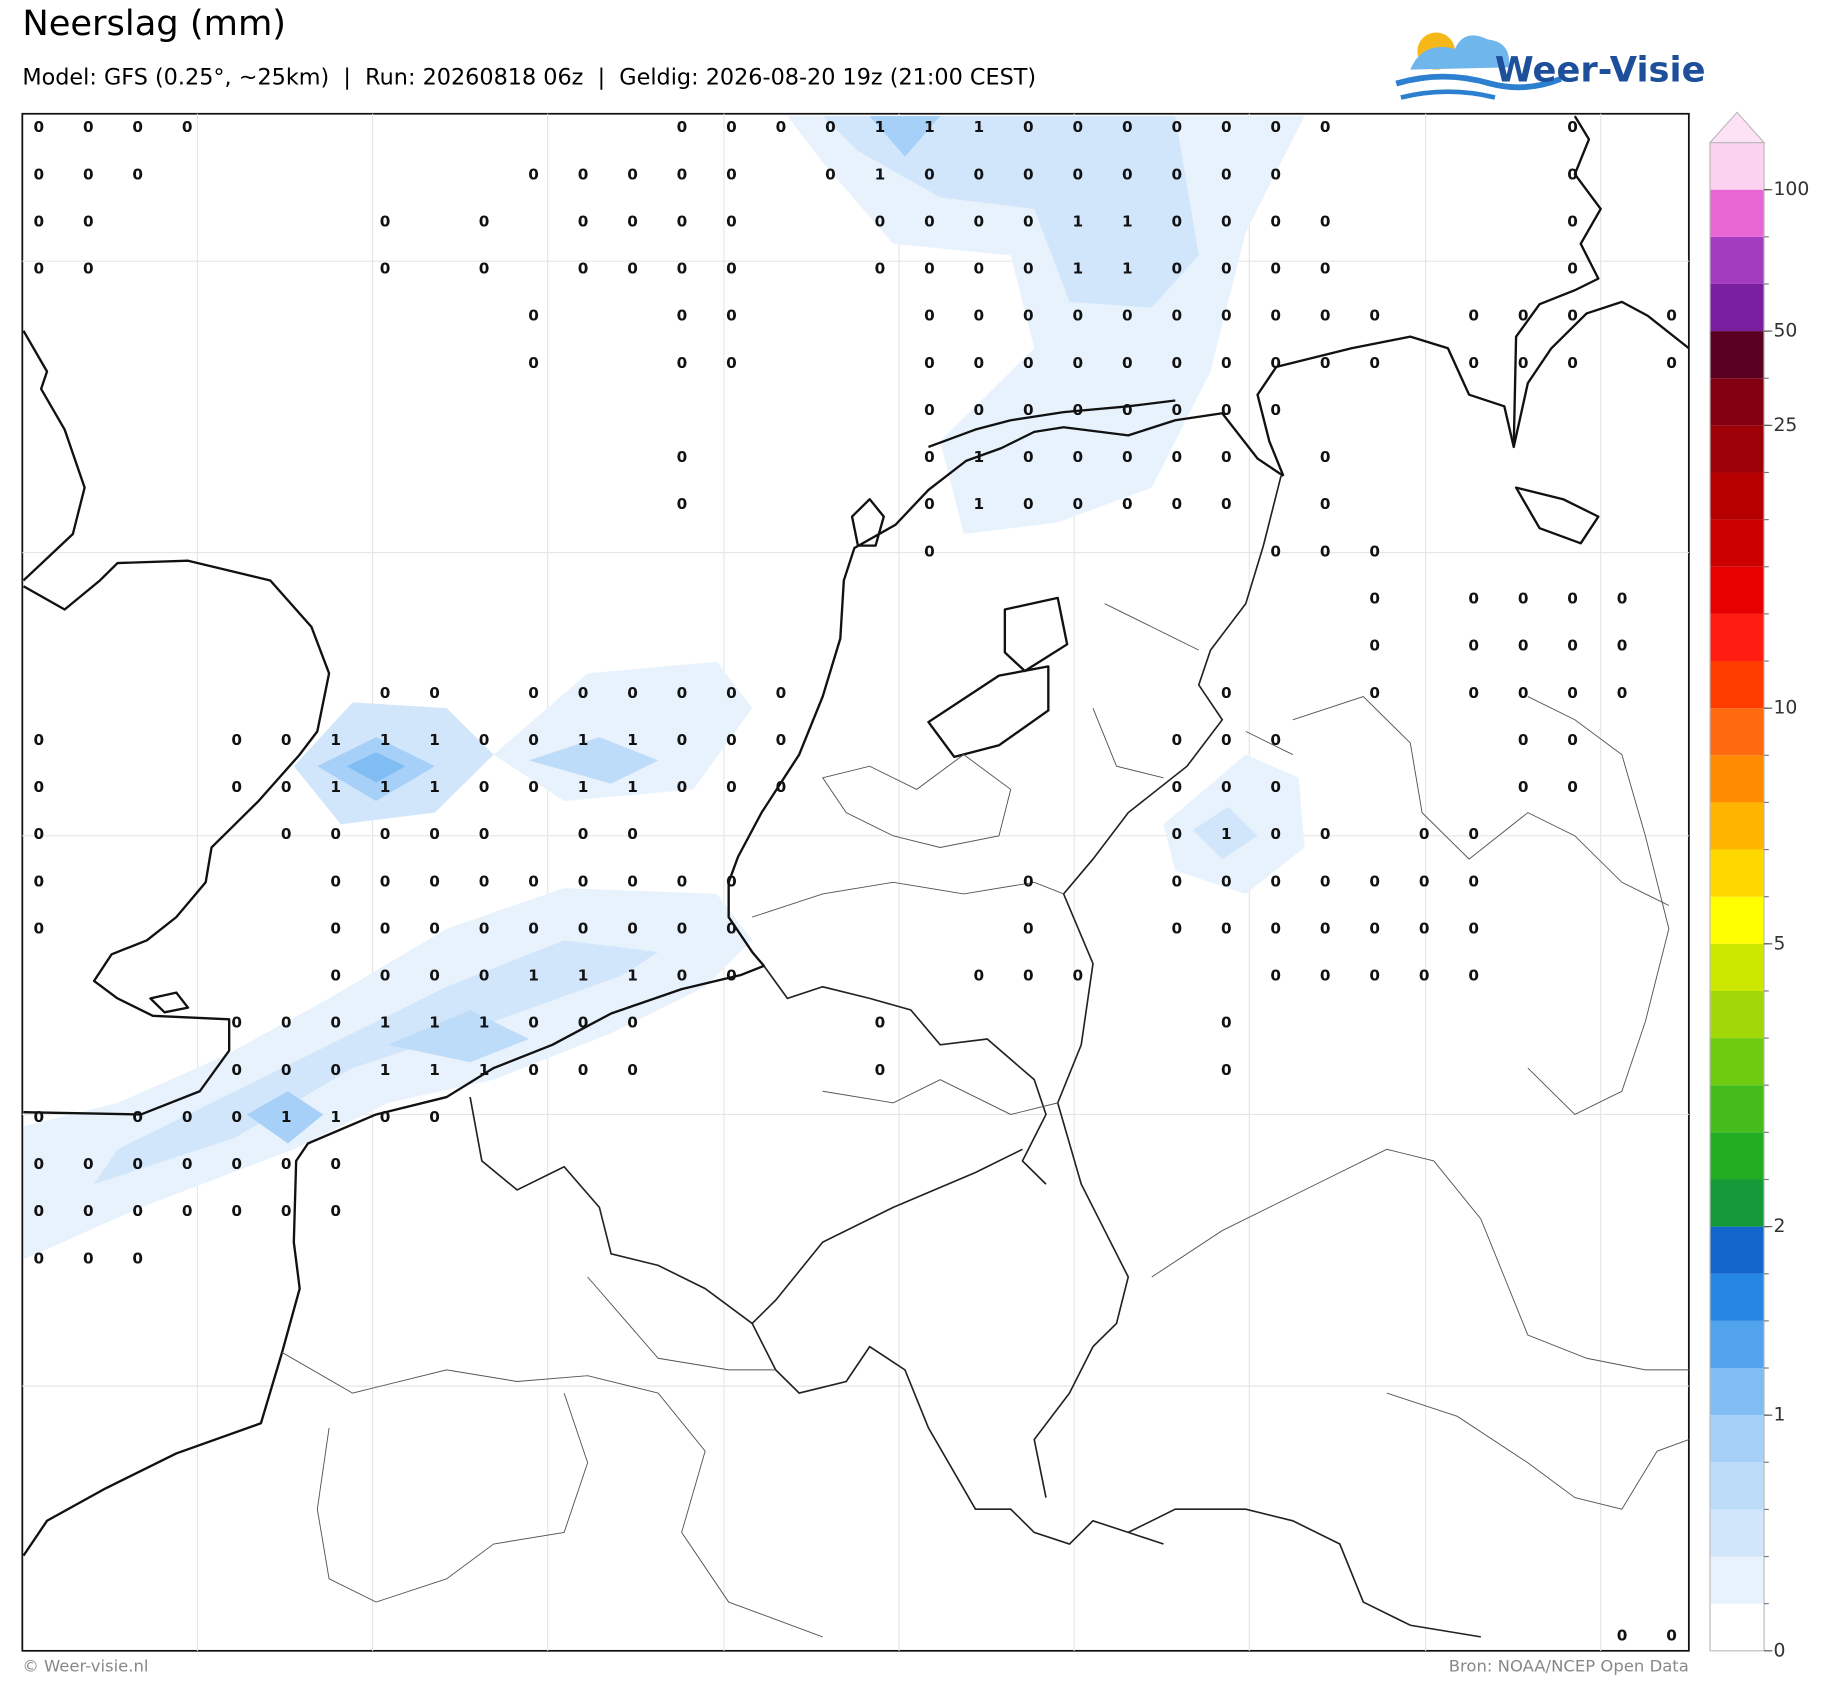 The height and width of the screenshot is (1681, 1824). What do you see at coordinates (1785, 331) in the screenshot?
I see `colorbar-tick-label: 50` at bounding box center [1785, 331].